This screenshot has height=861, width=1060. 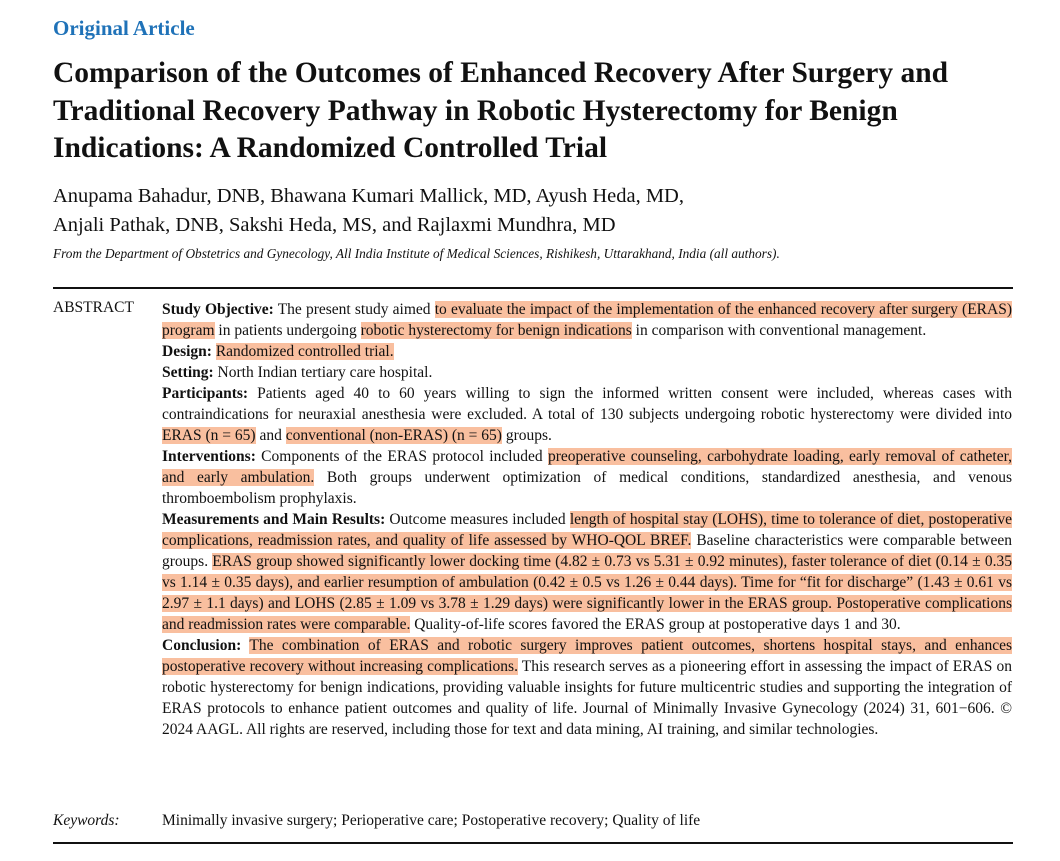 I want to click on text-segment: Outcome measures included, so click(x=477, y=519).